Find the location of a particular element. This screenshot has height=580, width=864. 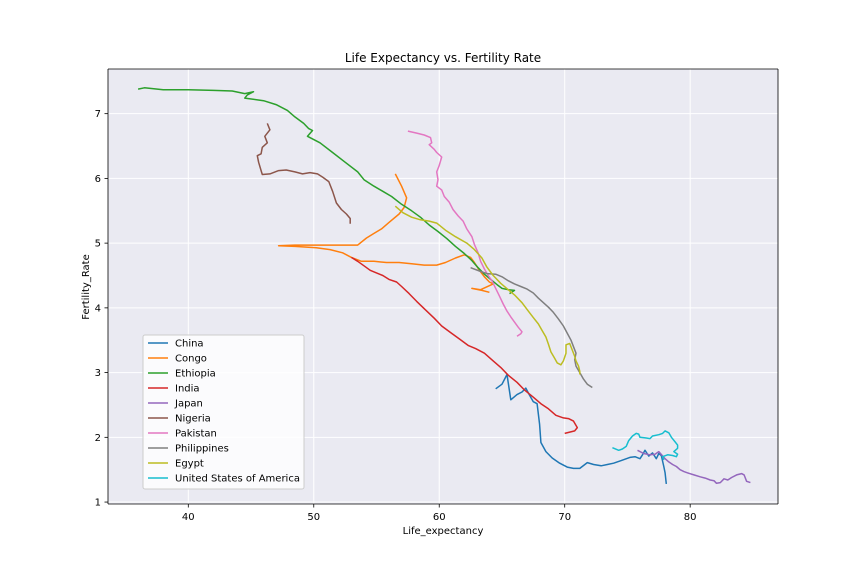

legend-label: Congo is located at coordinates (191, 359).